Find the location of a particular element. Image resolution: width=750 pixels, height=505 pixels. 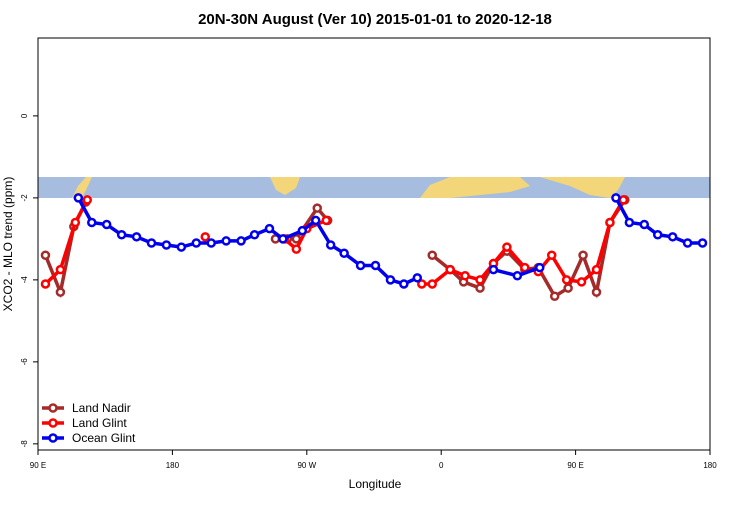

y-axis-label: XCO2 - MLO trend (ppm) is located at coordinates (8, 244).